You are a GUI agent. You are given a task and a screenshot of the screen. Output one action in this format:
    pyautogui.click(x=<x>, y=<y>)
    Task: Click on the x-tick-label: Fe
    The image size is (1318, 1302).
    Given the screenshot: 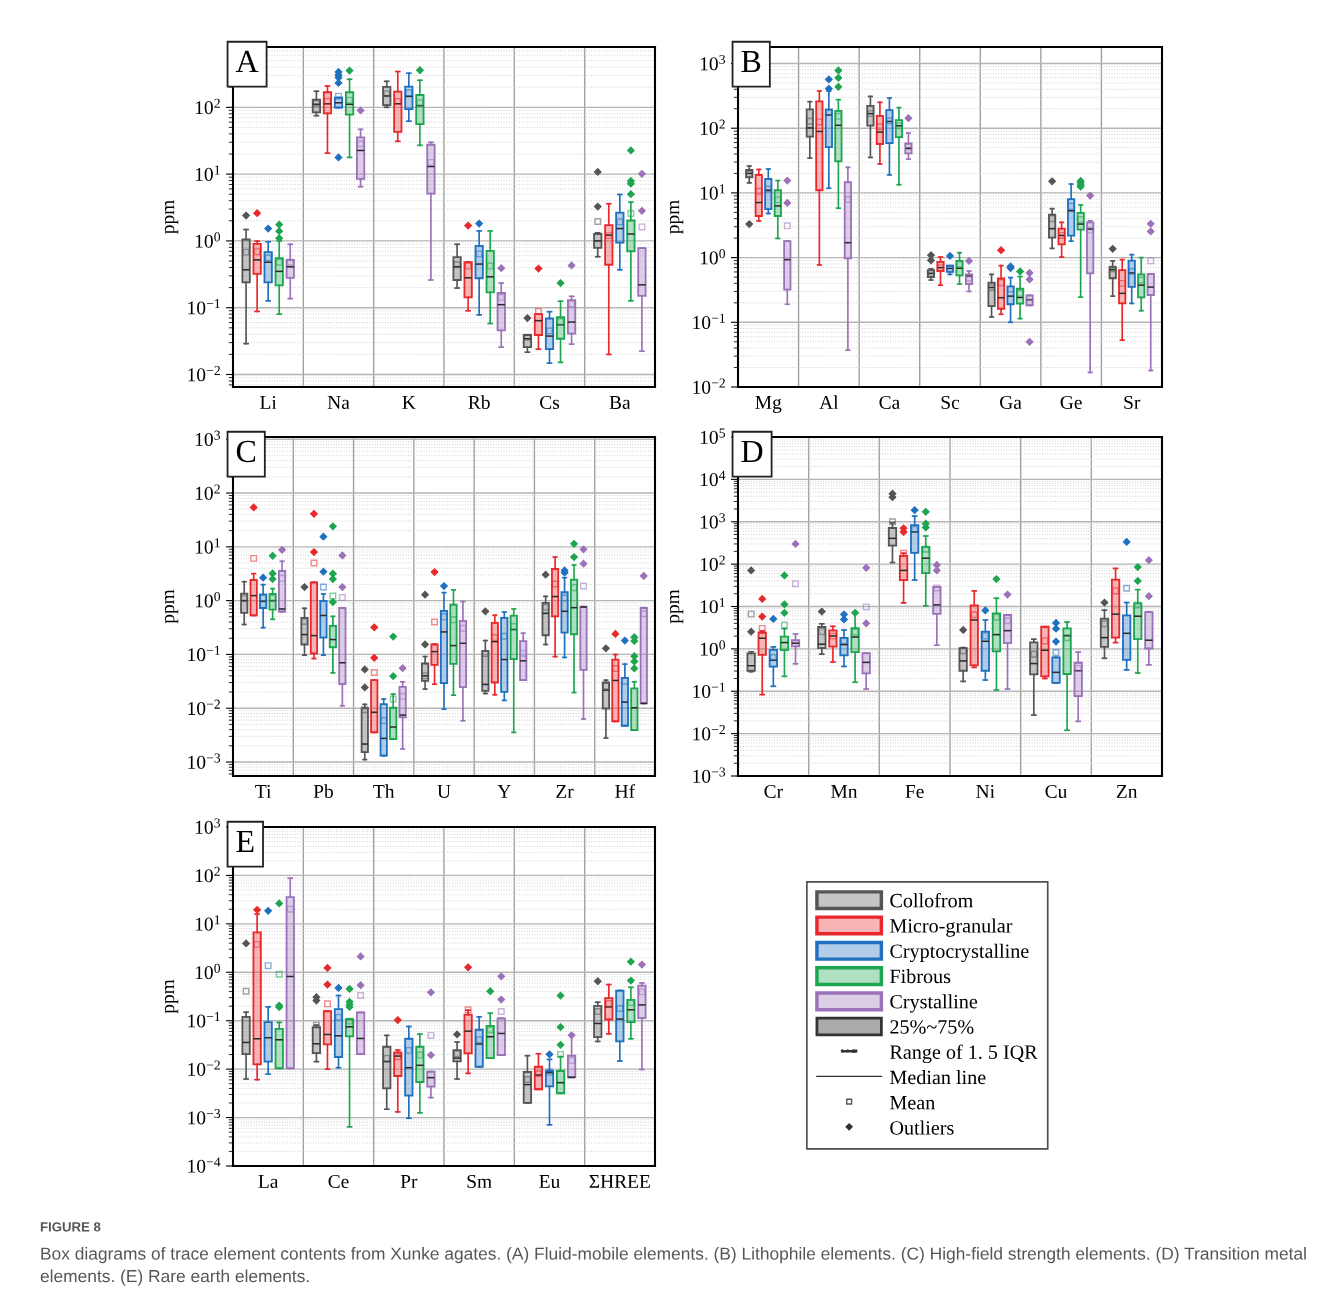 What is the action you would take?
    pyautogui.click(x=914, y=792)
    